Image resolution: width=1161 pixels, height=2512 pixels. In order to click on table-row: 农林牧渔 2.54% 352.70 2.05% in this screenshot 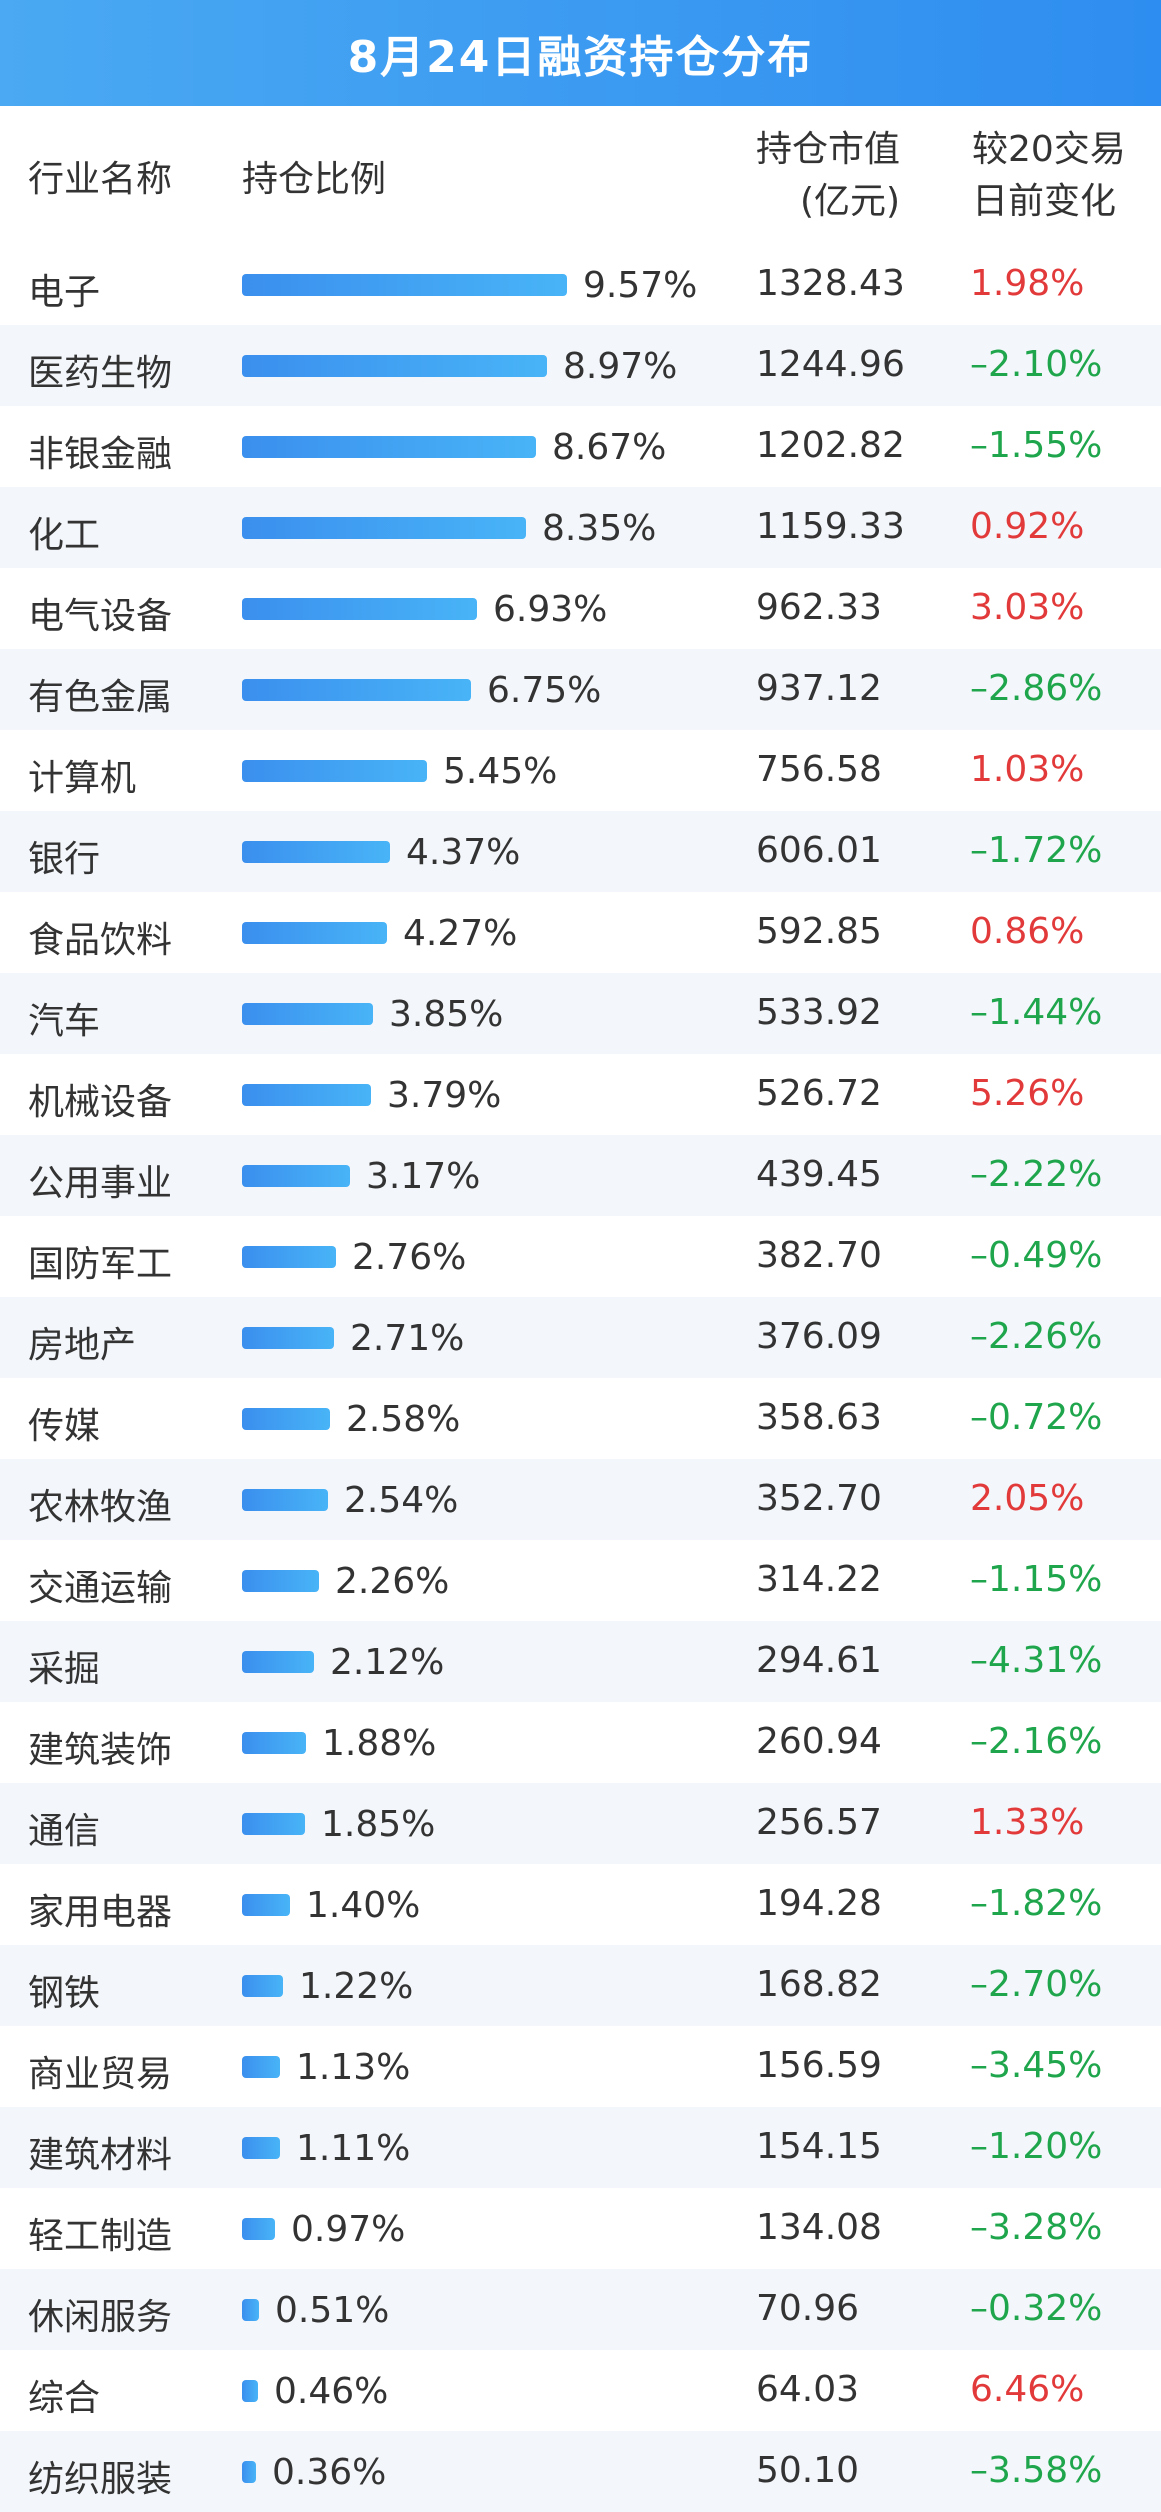, I will do `click(580, 1499)`.